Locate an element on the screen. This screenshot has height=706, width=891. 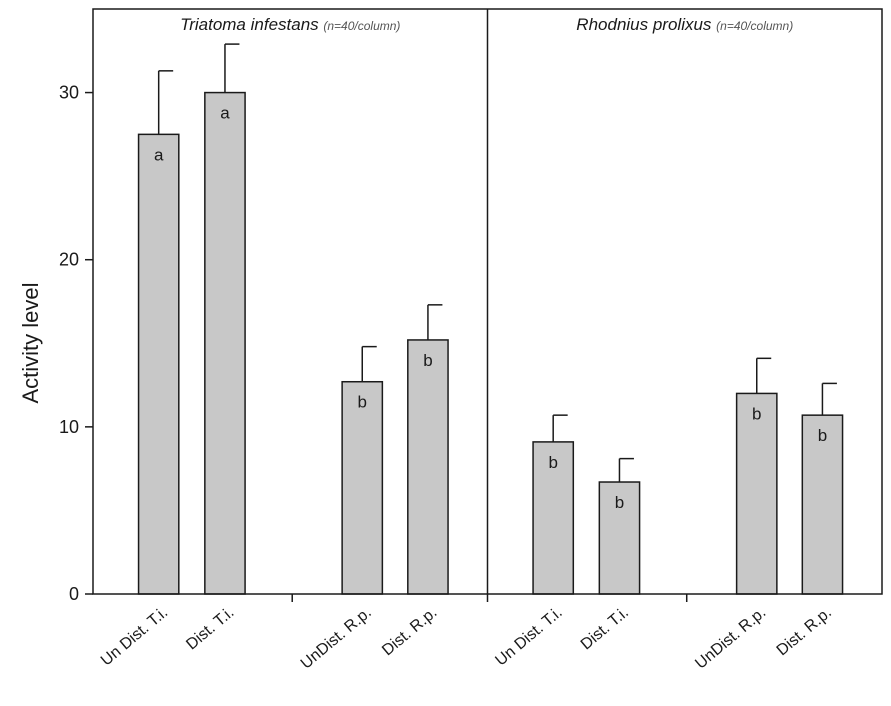
panel-title: Rhodnius prolixus (n=40/column) is located at coordinates (684, 24).